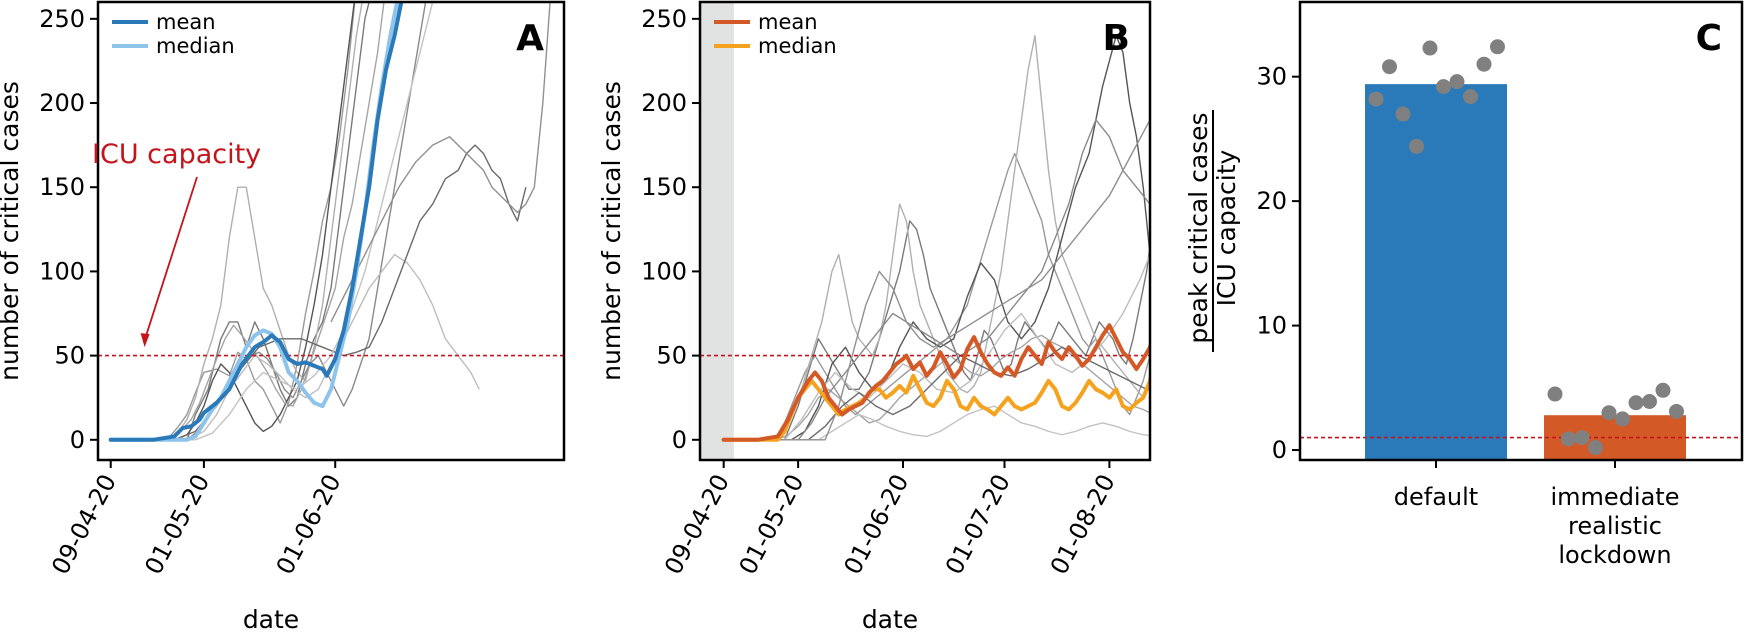  I want to click on y-tick-label: 10, so click(1271, 326).